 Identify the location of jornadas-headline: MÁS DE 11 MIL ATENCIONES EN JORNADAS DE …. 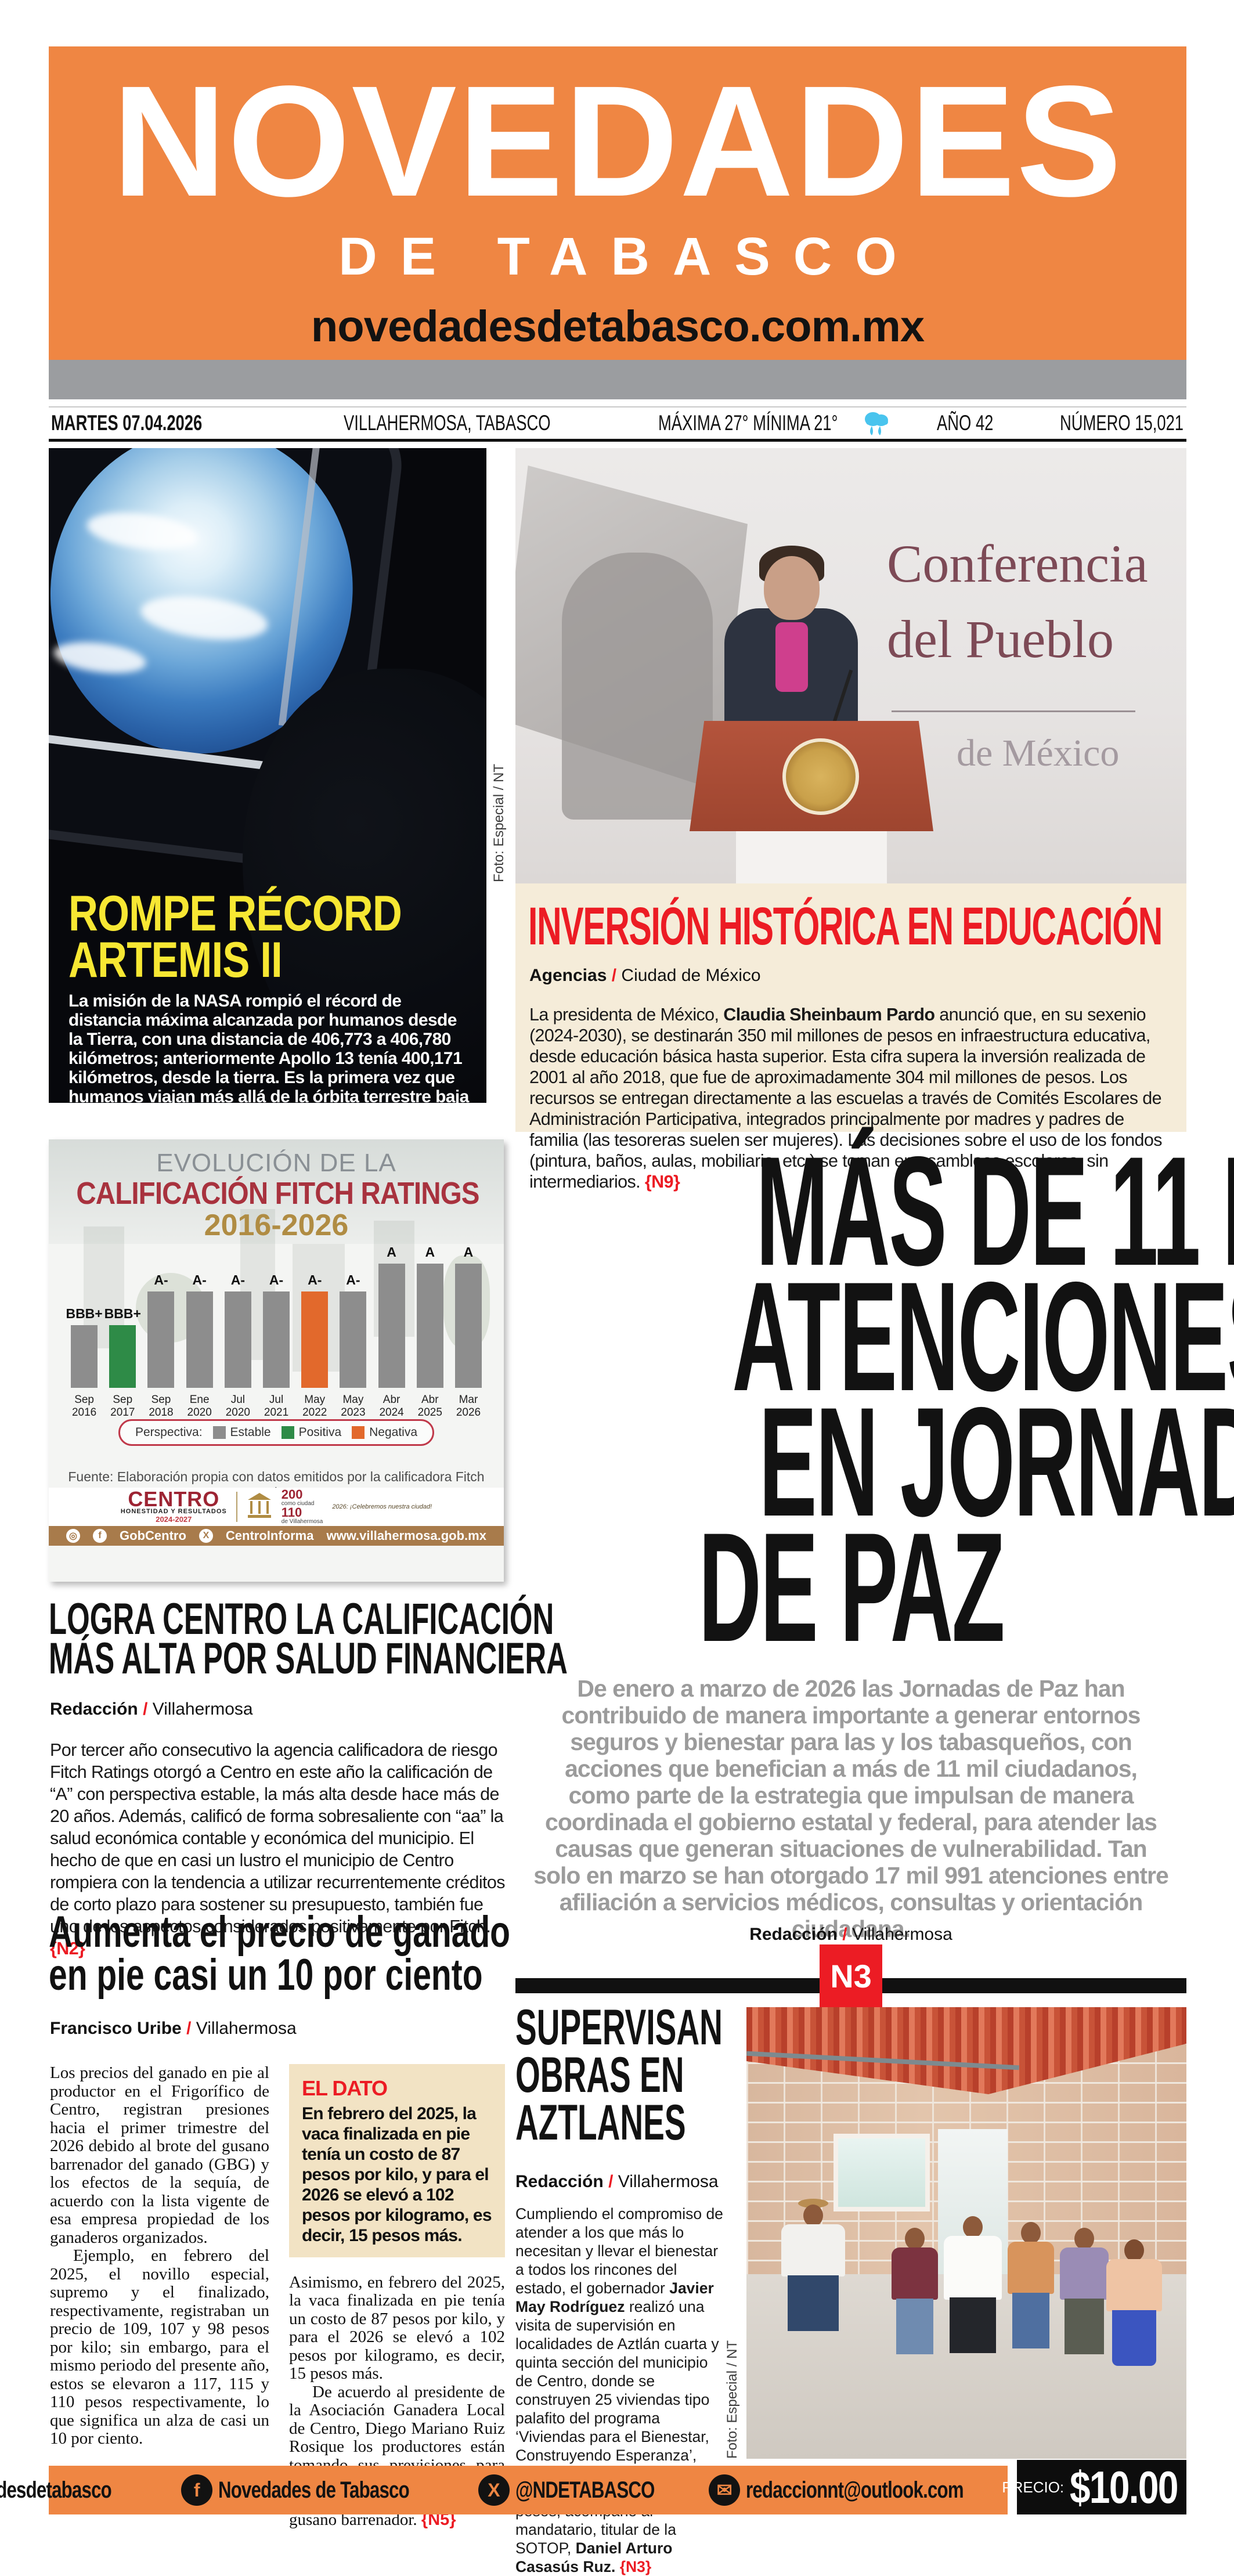
(966, 1399).